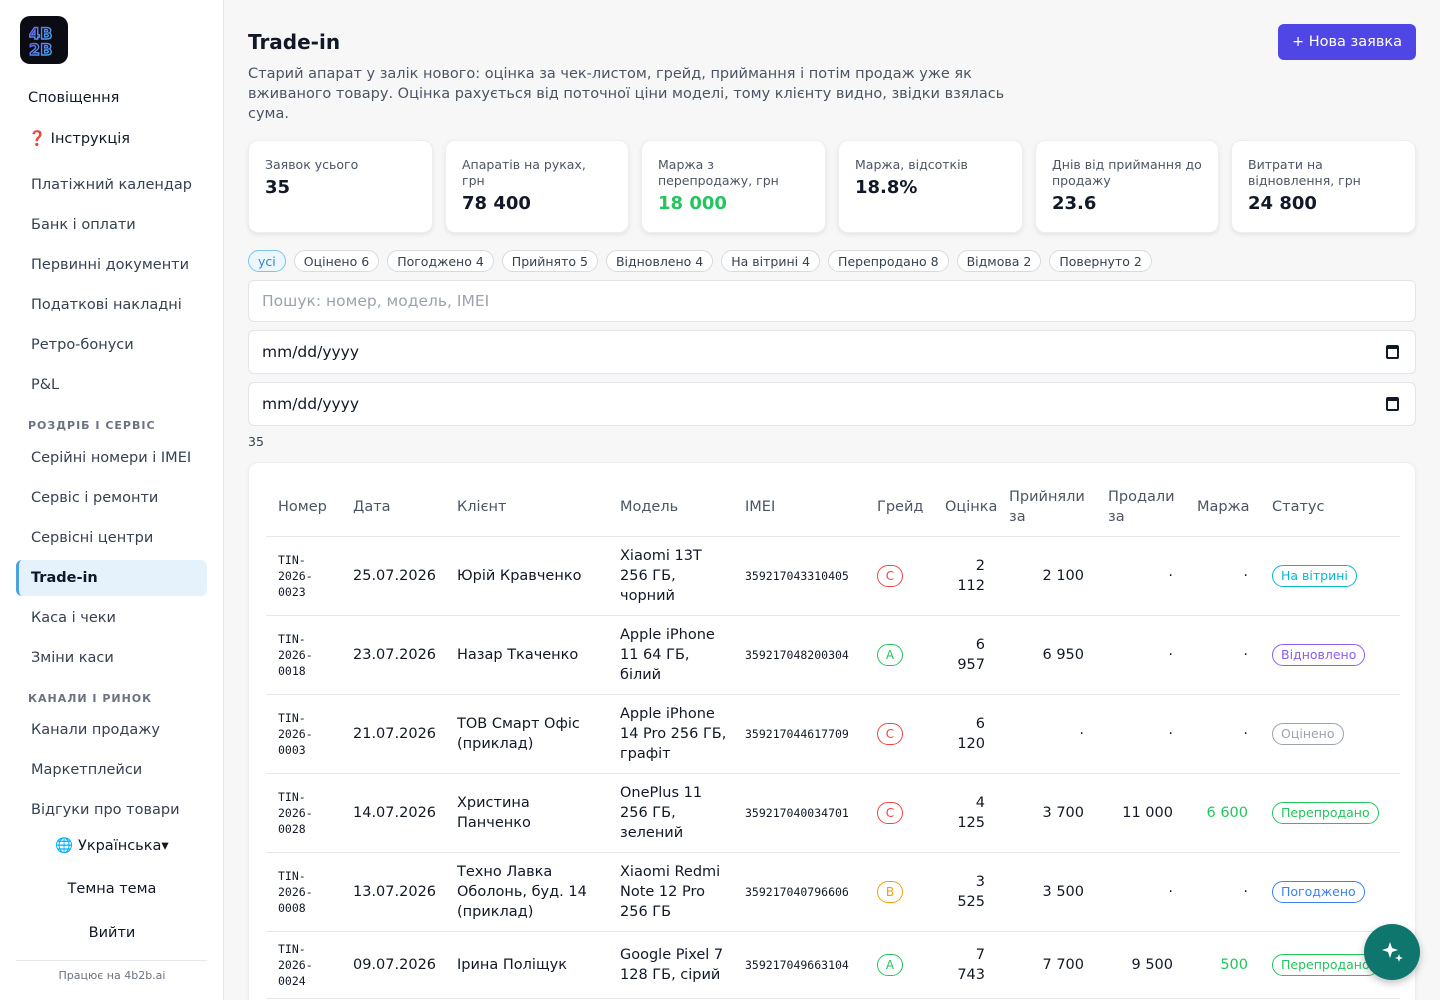  I want to click on cell-client: Юрій Кравченко, so click(526, 576).